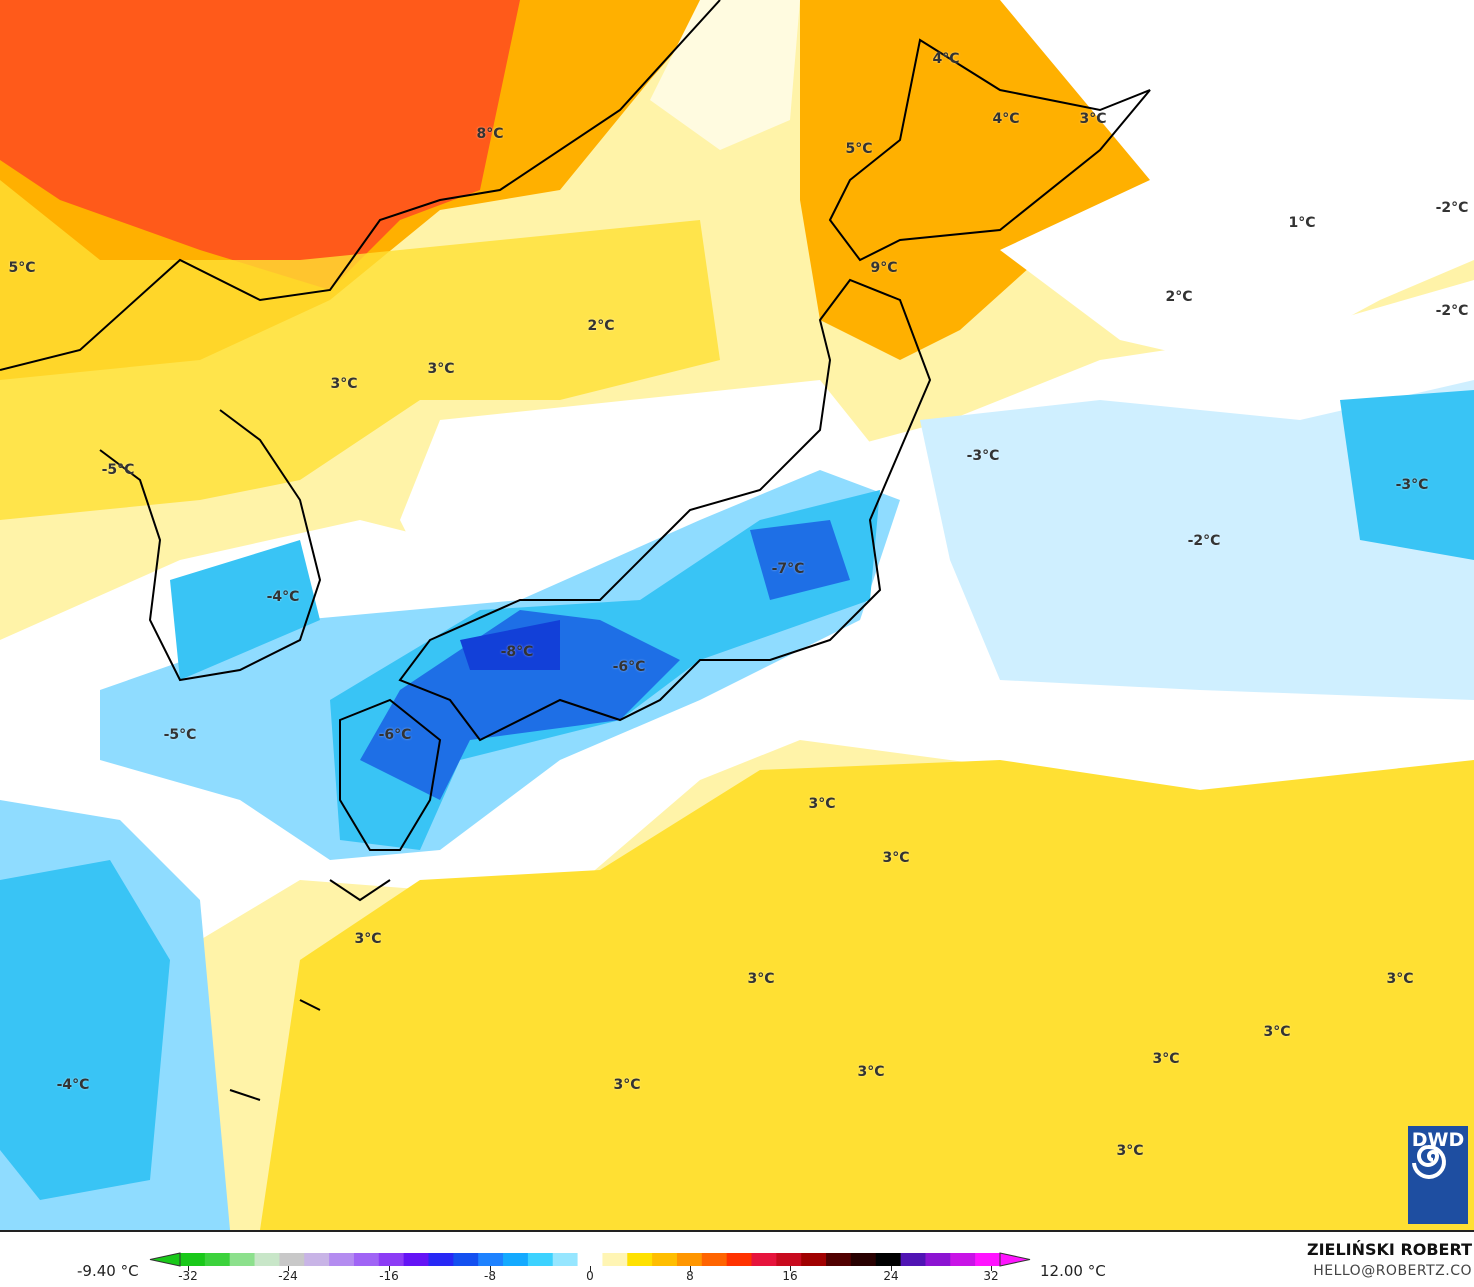  I want to click on tick-label: 0, so click(590, 1276).